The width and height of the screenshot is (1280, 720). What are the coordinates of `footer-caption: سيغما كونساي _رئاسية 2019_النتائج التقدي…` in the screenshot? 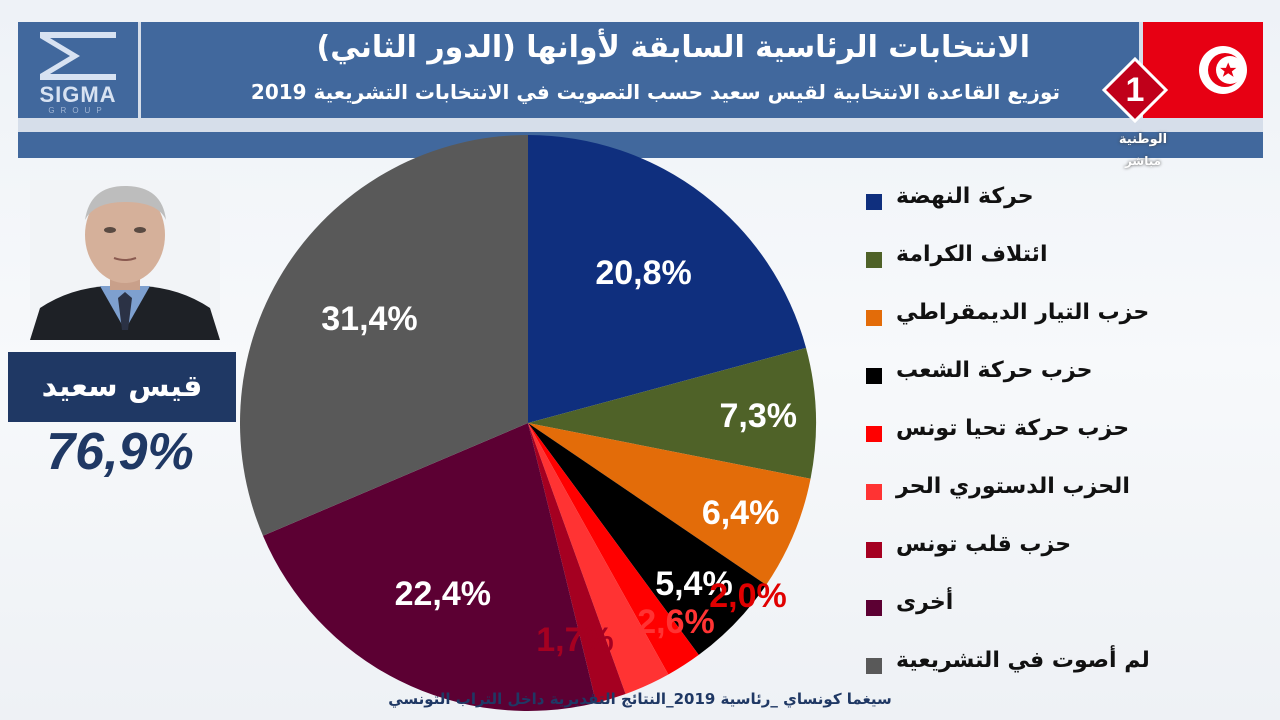 It's located at (640, 699).